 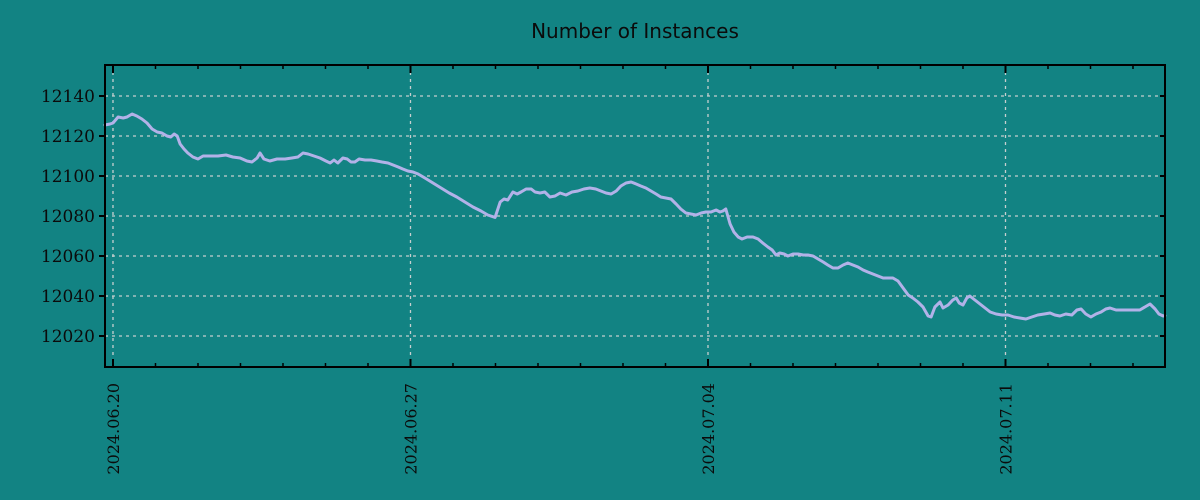 What do you see at coordinates (68, 337) in the screenshot?
I see `y-tick-label: 12020` at bounding box center [68, 337].